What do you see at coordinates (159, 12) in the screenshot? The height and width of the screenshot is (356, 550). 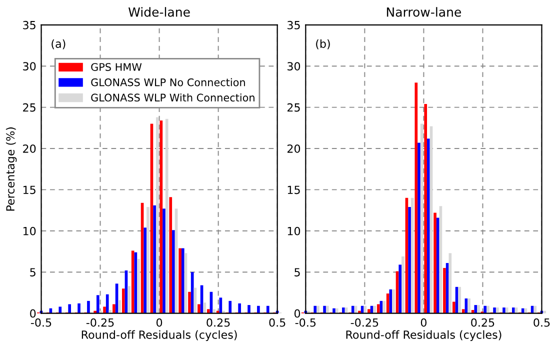 I see `chart-title: Wide-lane` at bounding box center [159, 12].